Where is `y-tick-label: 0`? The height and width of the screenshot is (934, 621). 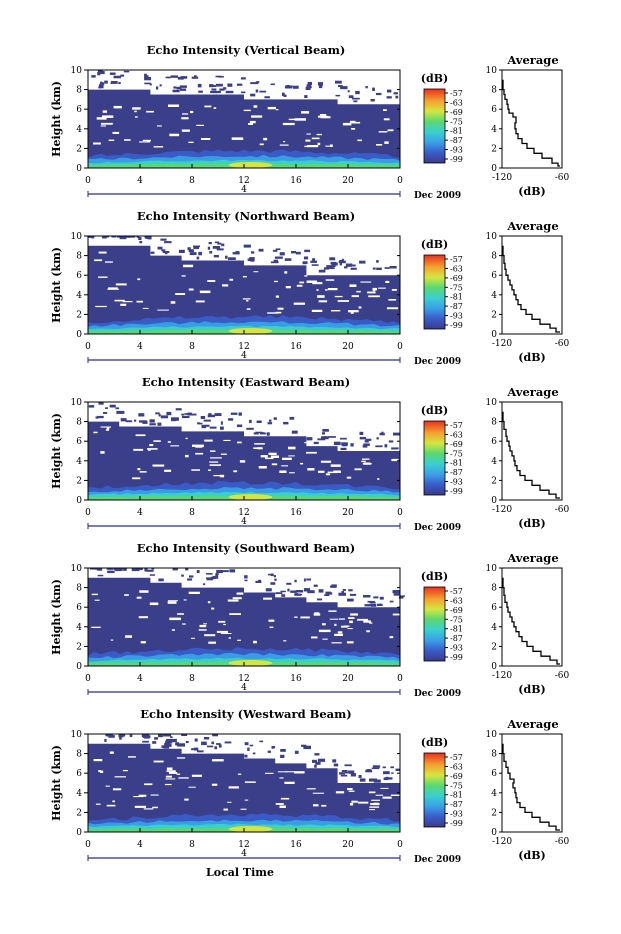 y-tick-label: 0 is located at coordinates (79, 501).